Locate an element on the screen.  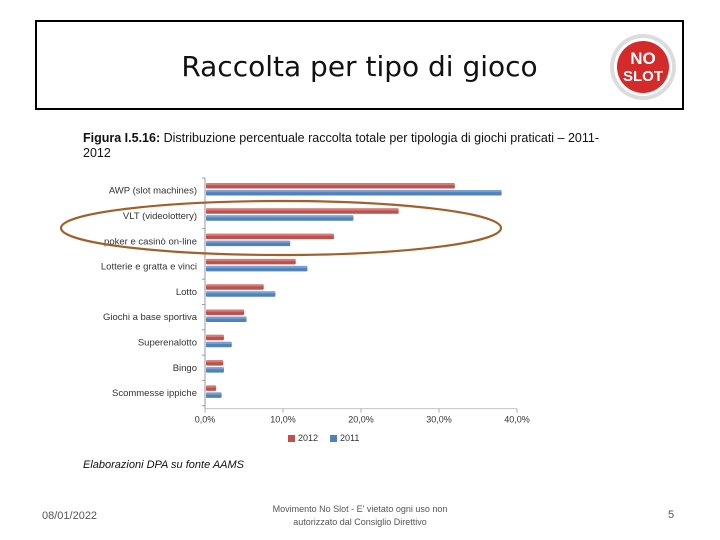
category-label: Superenalotto is located at coordinates (167, 342).